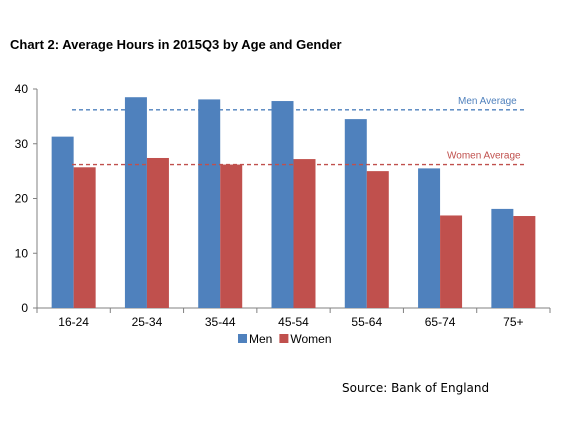 The image size is (583, 437). What do you see at coordinates (242, 338) in the screenshot?
I see `legend-swatch-men` at bounding box center [242, 338].